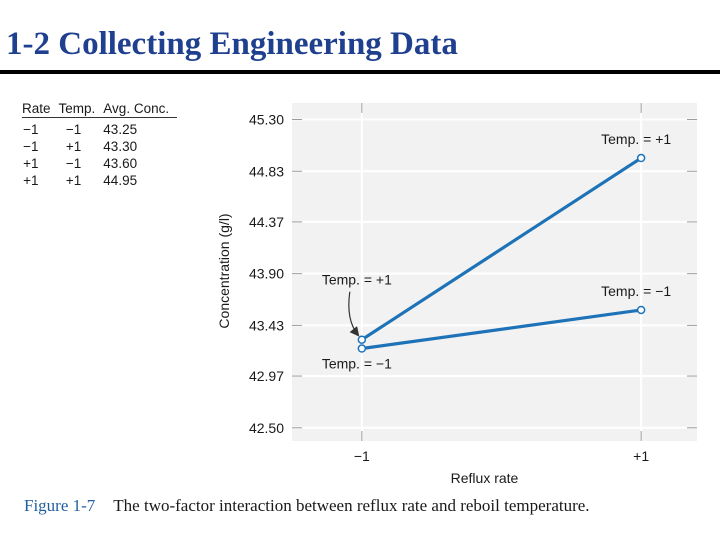 The height and width of the screenshot is (540, 720). What do you see at coordinates (60, 505) in the screenshot?
I see `figure-label: Figure 1-7` at bounding box center [60, 505].